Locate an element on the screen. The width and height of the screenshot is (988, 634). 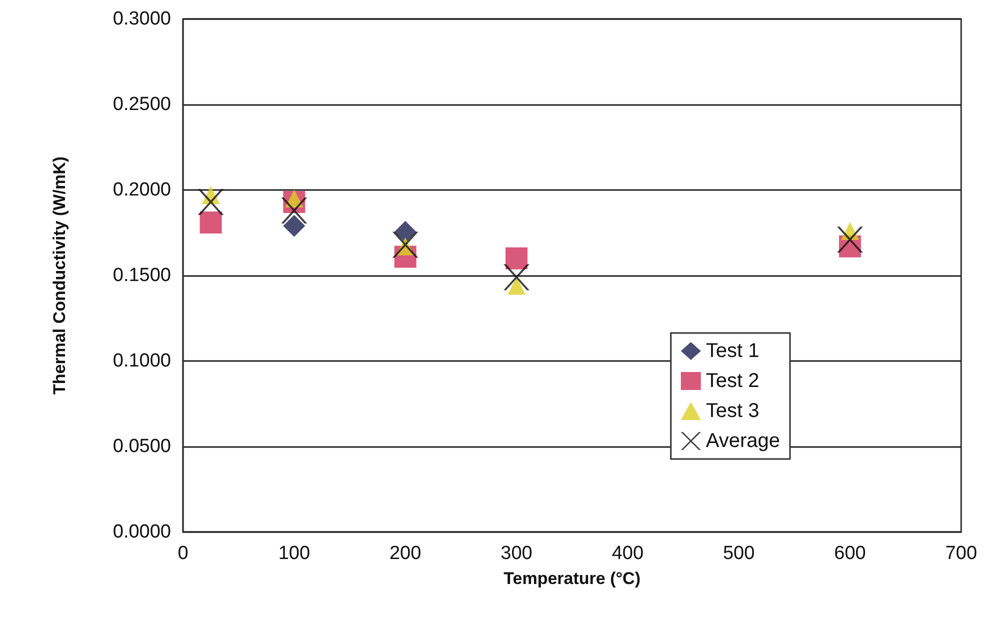
y-tick-label: 0.1500 is located at coordinates (141, 275).